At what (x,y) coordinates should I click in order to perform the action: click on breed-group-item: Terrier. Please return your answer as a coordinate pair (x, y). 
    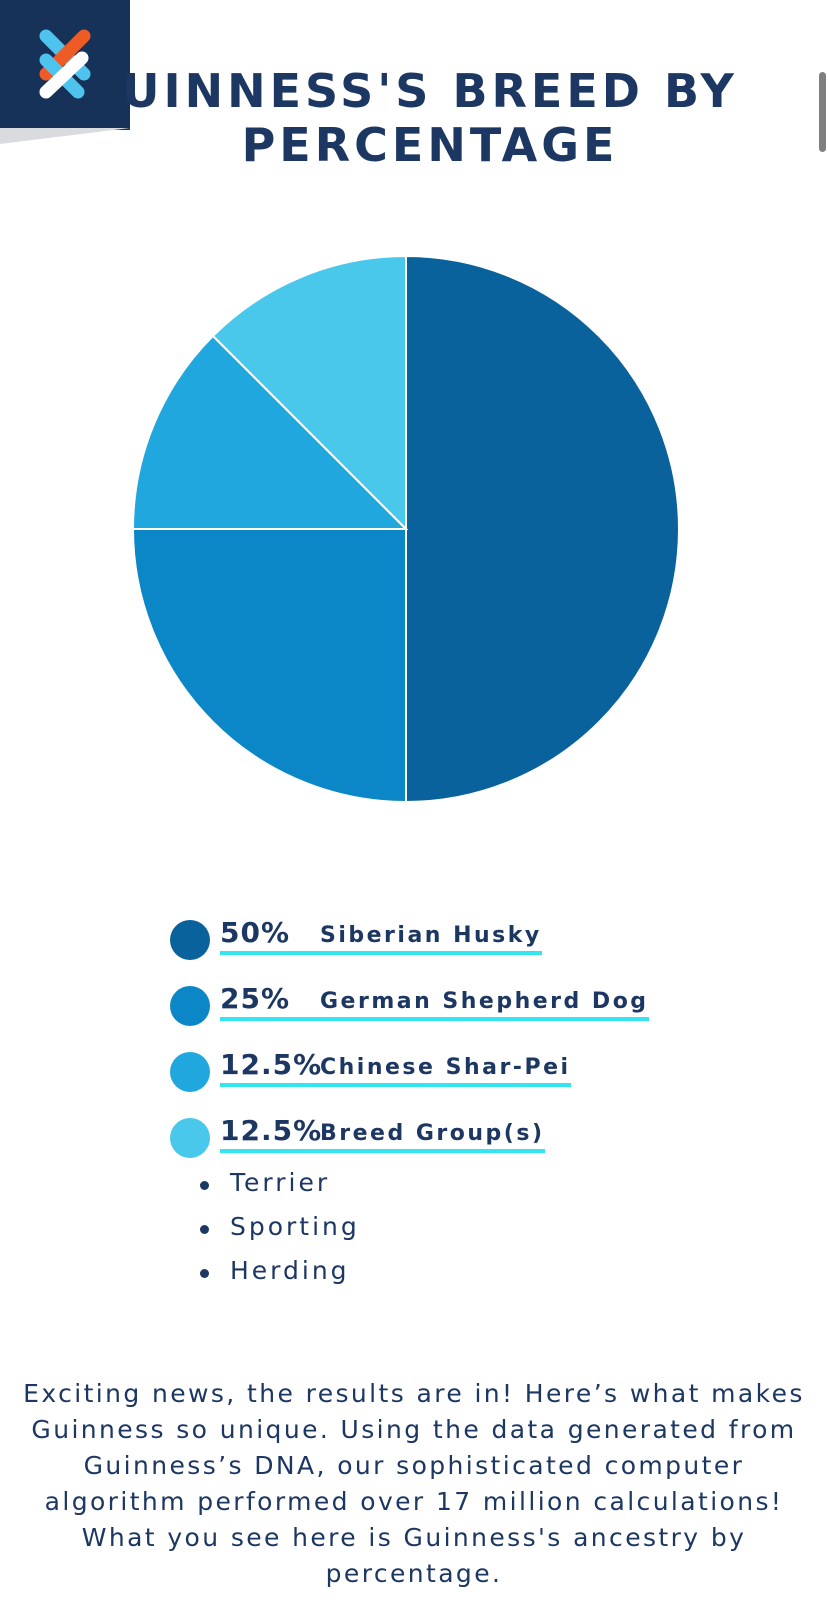
    Looking at the image, I should click on (278, 1190).